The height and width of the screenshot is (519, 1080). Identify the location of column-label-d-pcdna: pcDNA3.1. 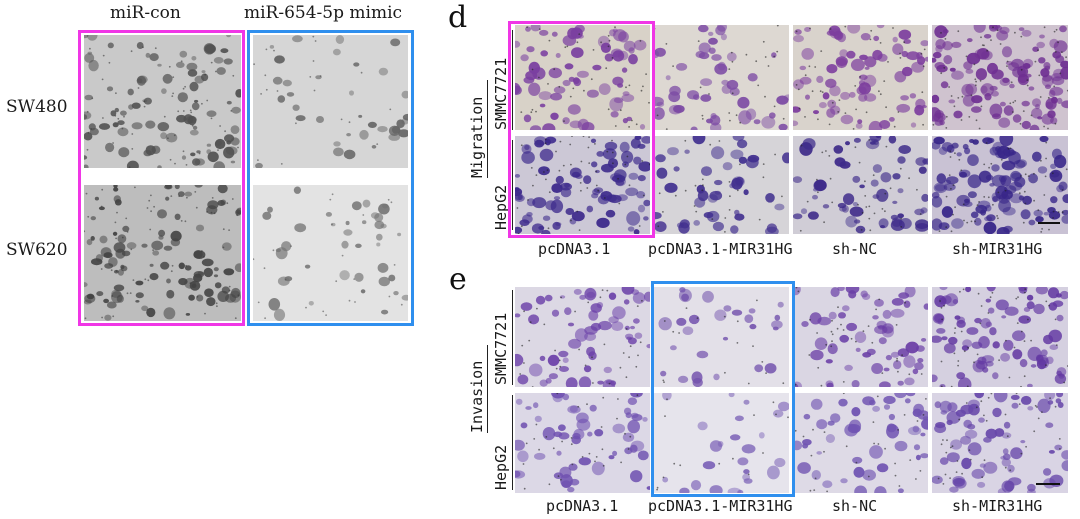
(574, 249).